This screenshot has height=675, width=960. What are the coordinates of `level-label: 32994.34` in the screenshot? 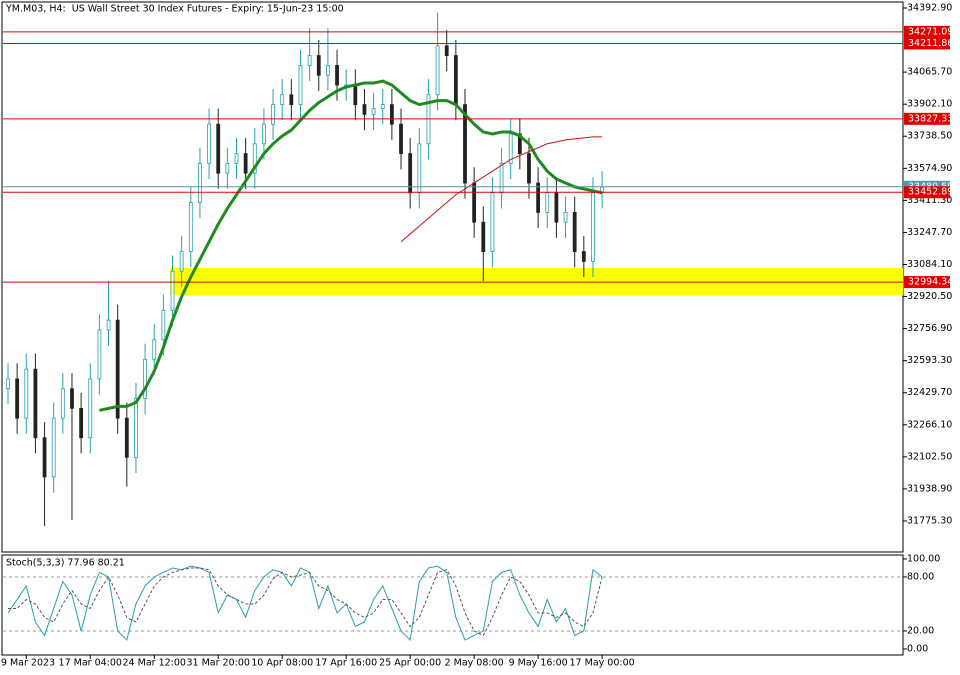 It's located at (930, 282).